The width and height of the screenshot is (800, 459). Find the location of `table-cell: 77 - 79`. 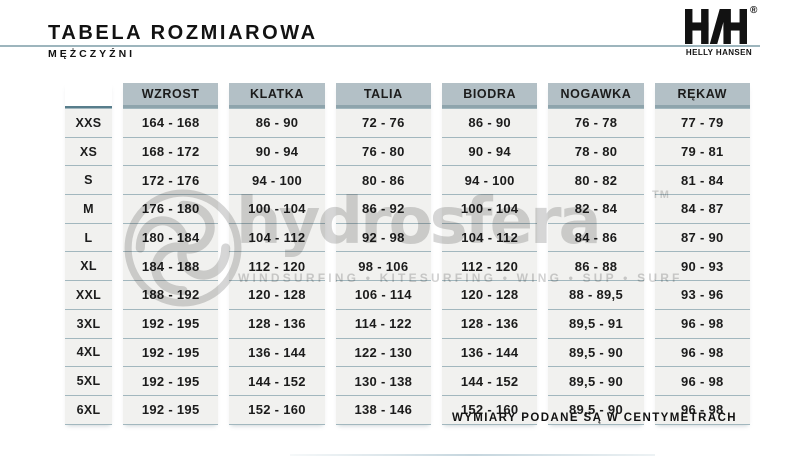

table-cell: 77 - 79 is located at coordinates (702, 122).